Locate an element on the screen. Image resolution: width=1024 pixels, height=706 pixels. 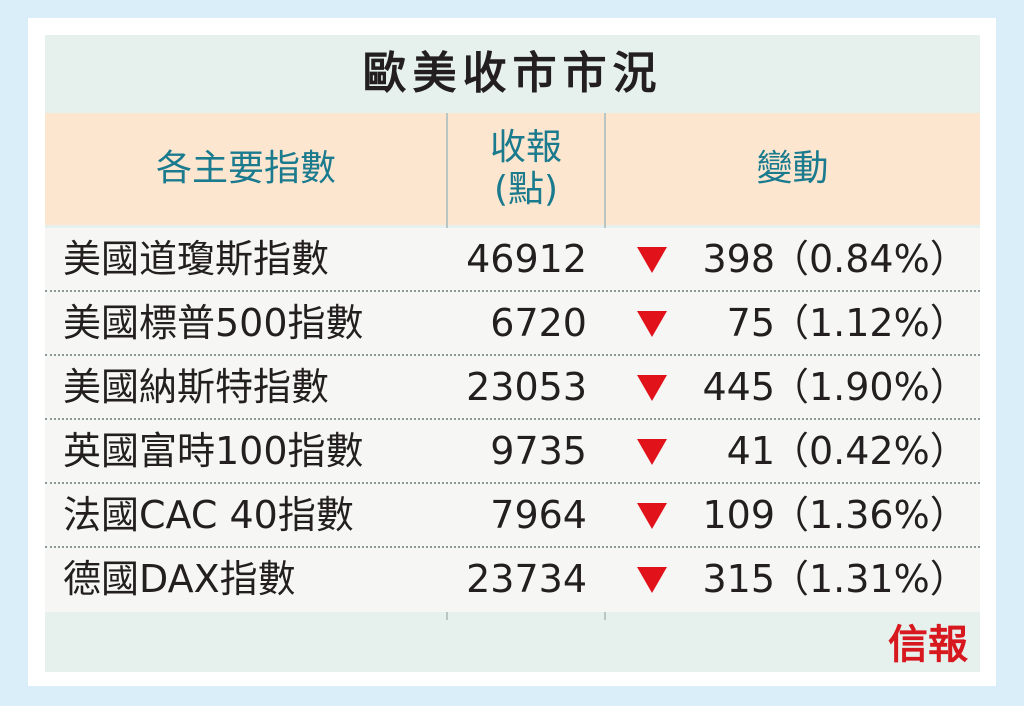
close-value: 23053 is located at coordinates (526, 387).